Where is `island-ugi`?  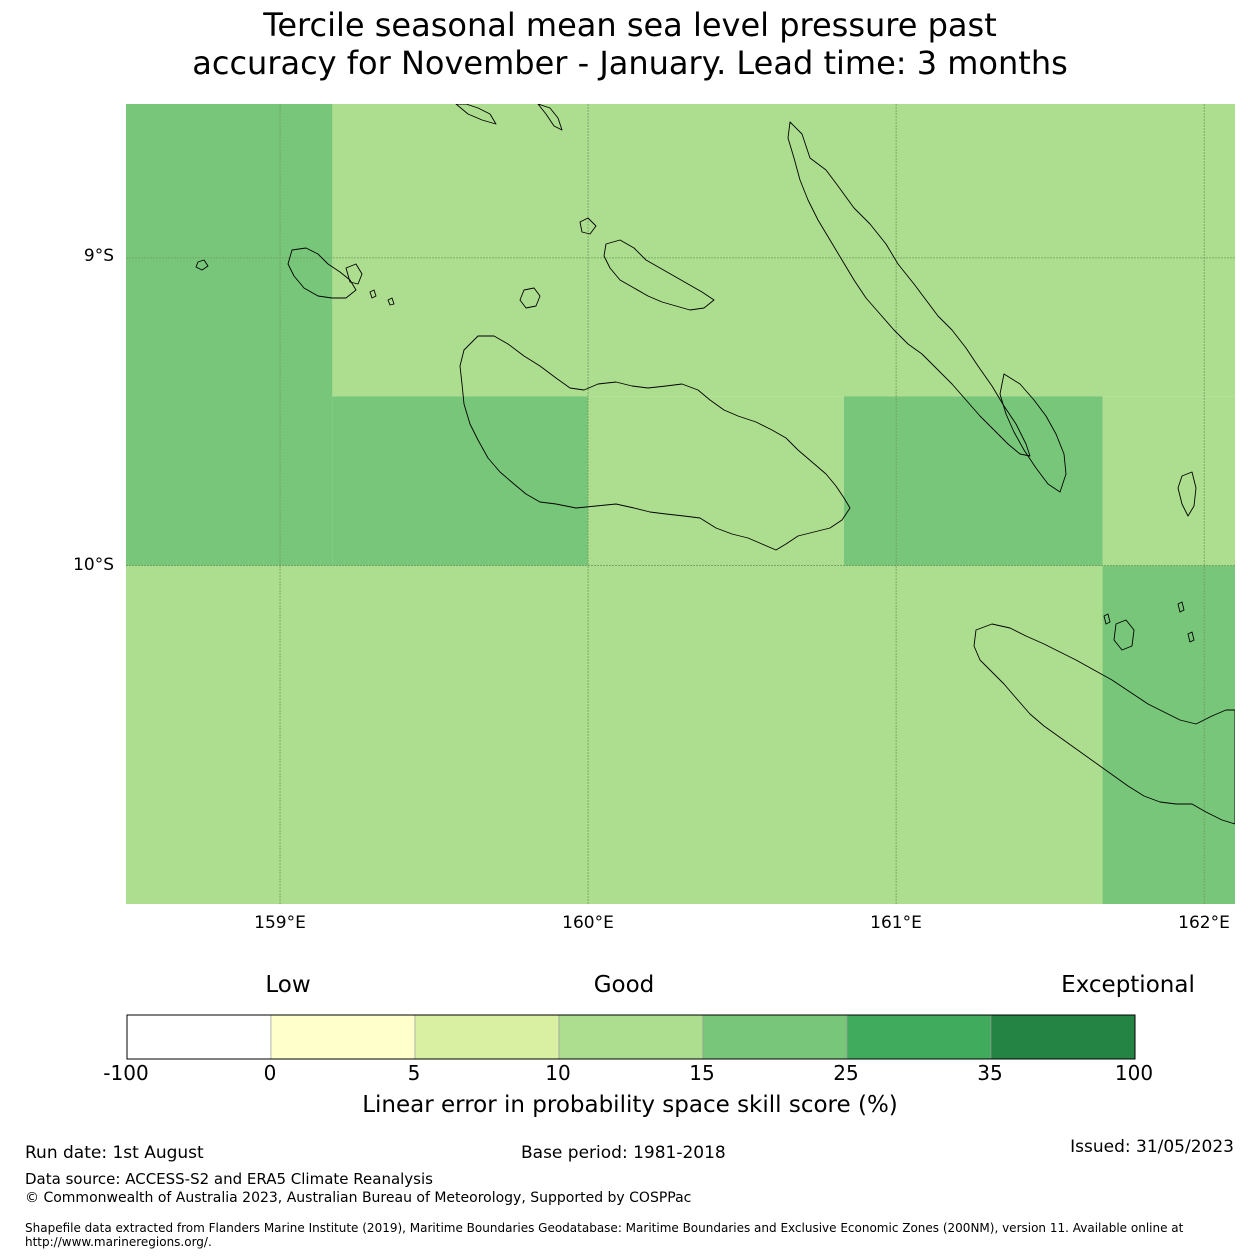 island-ugi is located at coordinates (1124, 635).